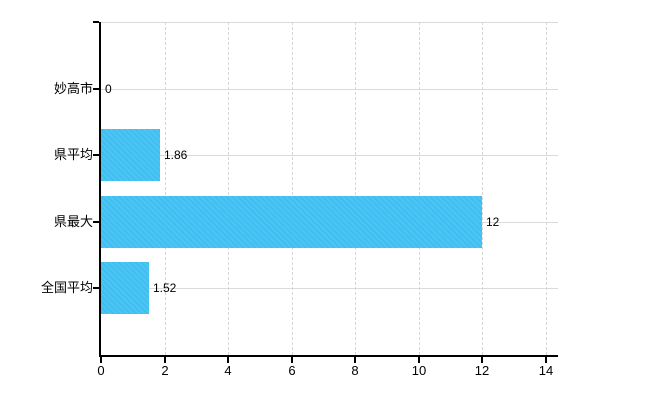 Image resolution: width=650 pixels, height=400 pixels. I want to click on x-axis-tick-label: 4, so click(228, 370).